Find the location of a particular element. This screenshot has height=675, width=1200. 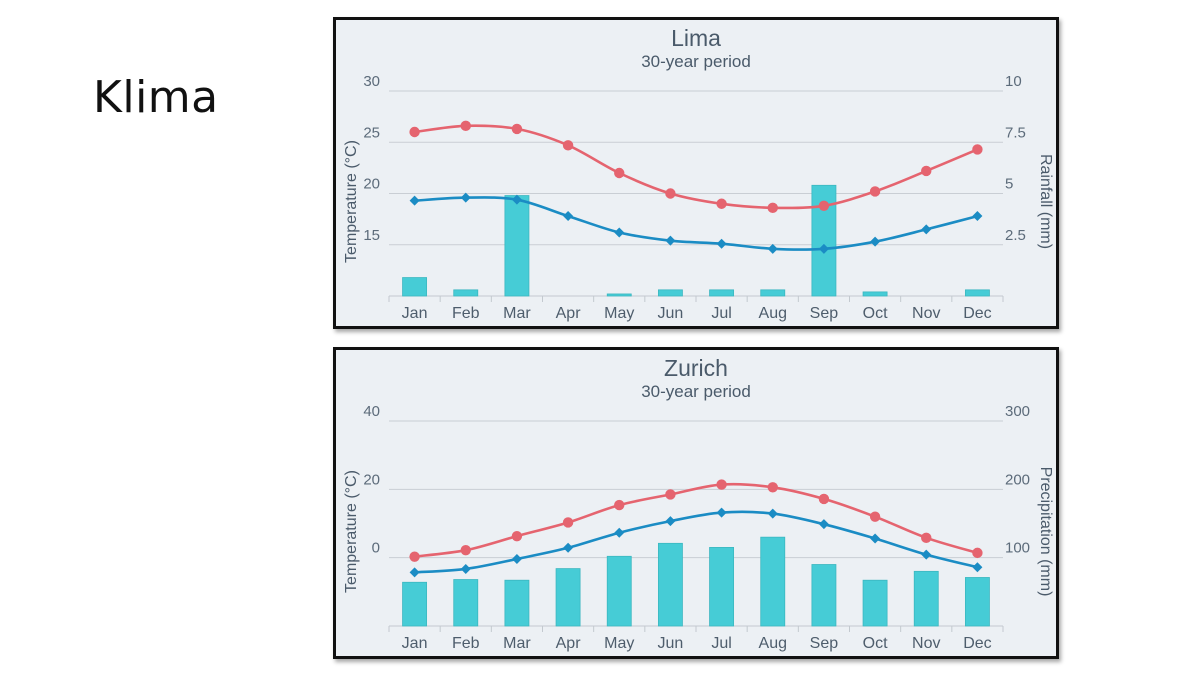

lima-low-temp-line is located at coordinates (696, 223).